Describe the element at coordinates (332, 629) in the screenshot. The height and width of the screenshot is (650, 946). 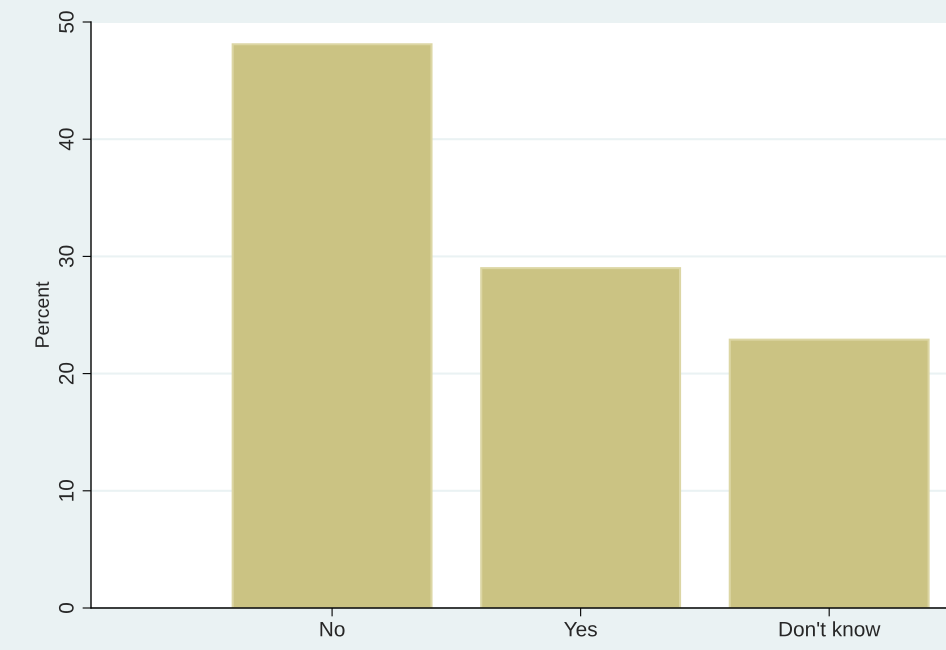
I see `x-tick-label: No` at that location.